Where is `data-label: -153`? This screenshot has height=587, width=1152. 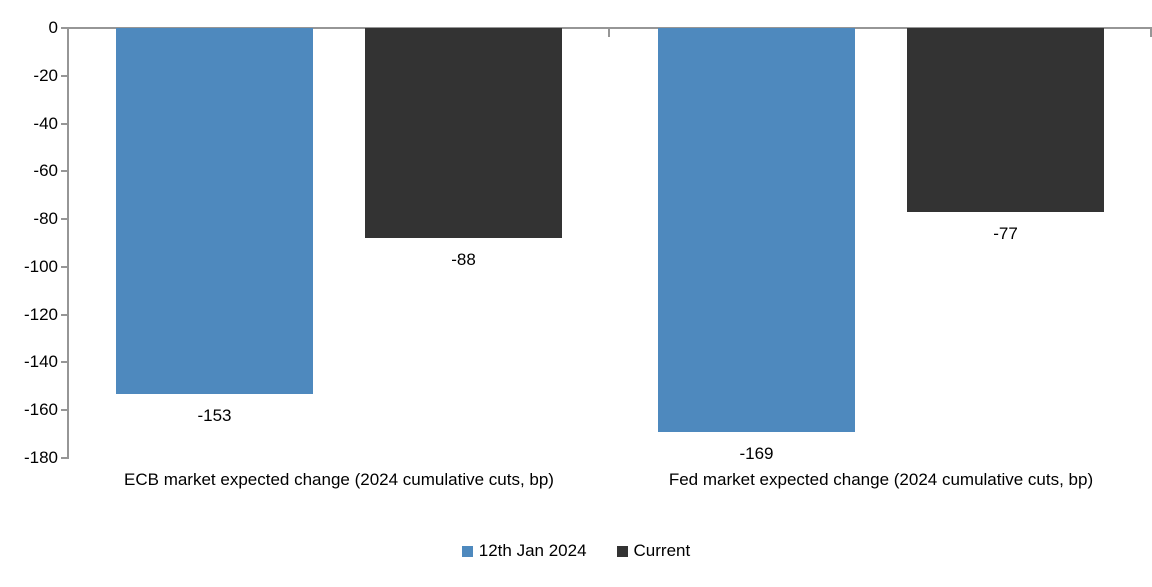
data-label: -153 is located at coordinates (214, 415).